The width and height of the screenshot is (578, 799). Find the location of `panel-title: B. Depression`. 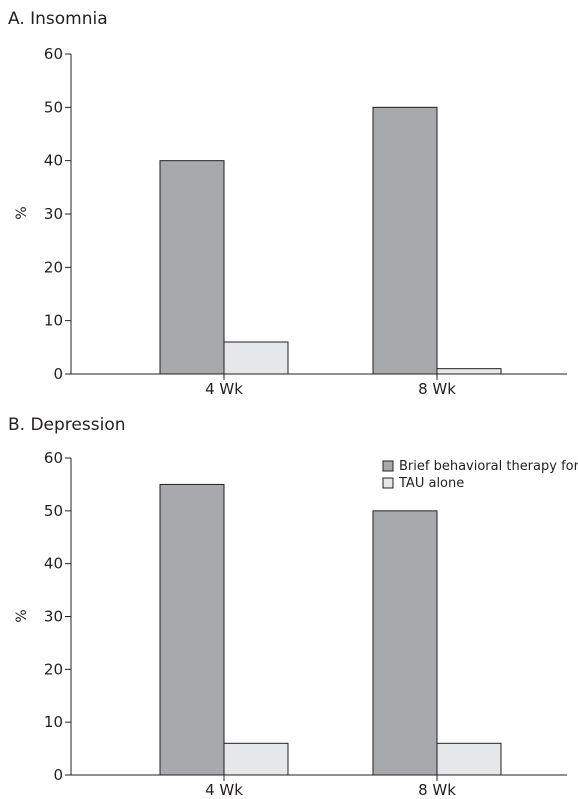

panel-title: B. Depression is located at coordinates (67, 425).